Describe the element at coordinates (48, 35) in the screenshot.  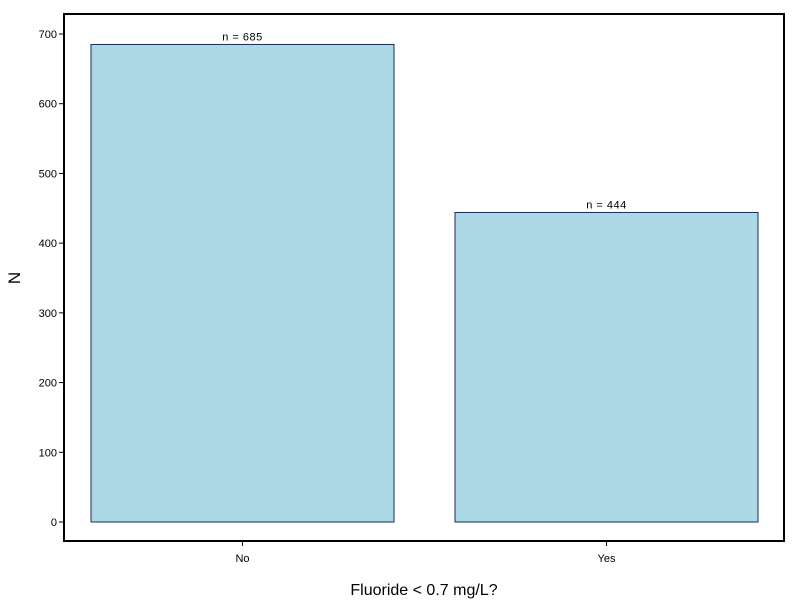
I see `y-tick-label-700: 700` at that location.